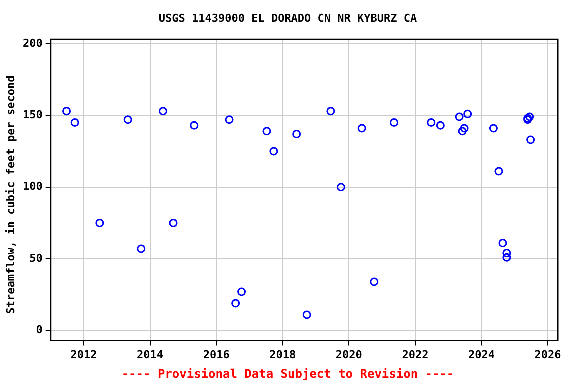 This screenshot has width=576, height=384. Describe the element at coordinates (32, 187) in the screenshot. I see `y-tick-label: 100` at that location.